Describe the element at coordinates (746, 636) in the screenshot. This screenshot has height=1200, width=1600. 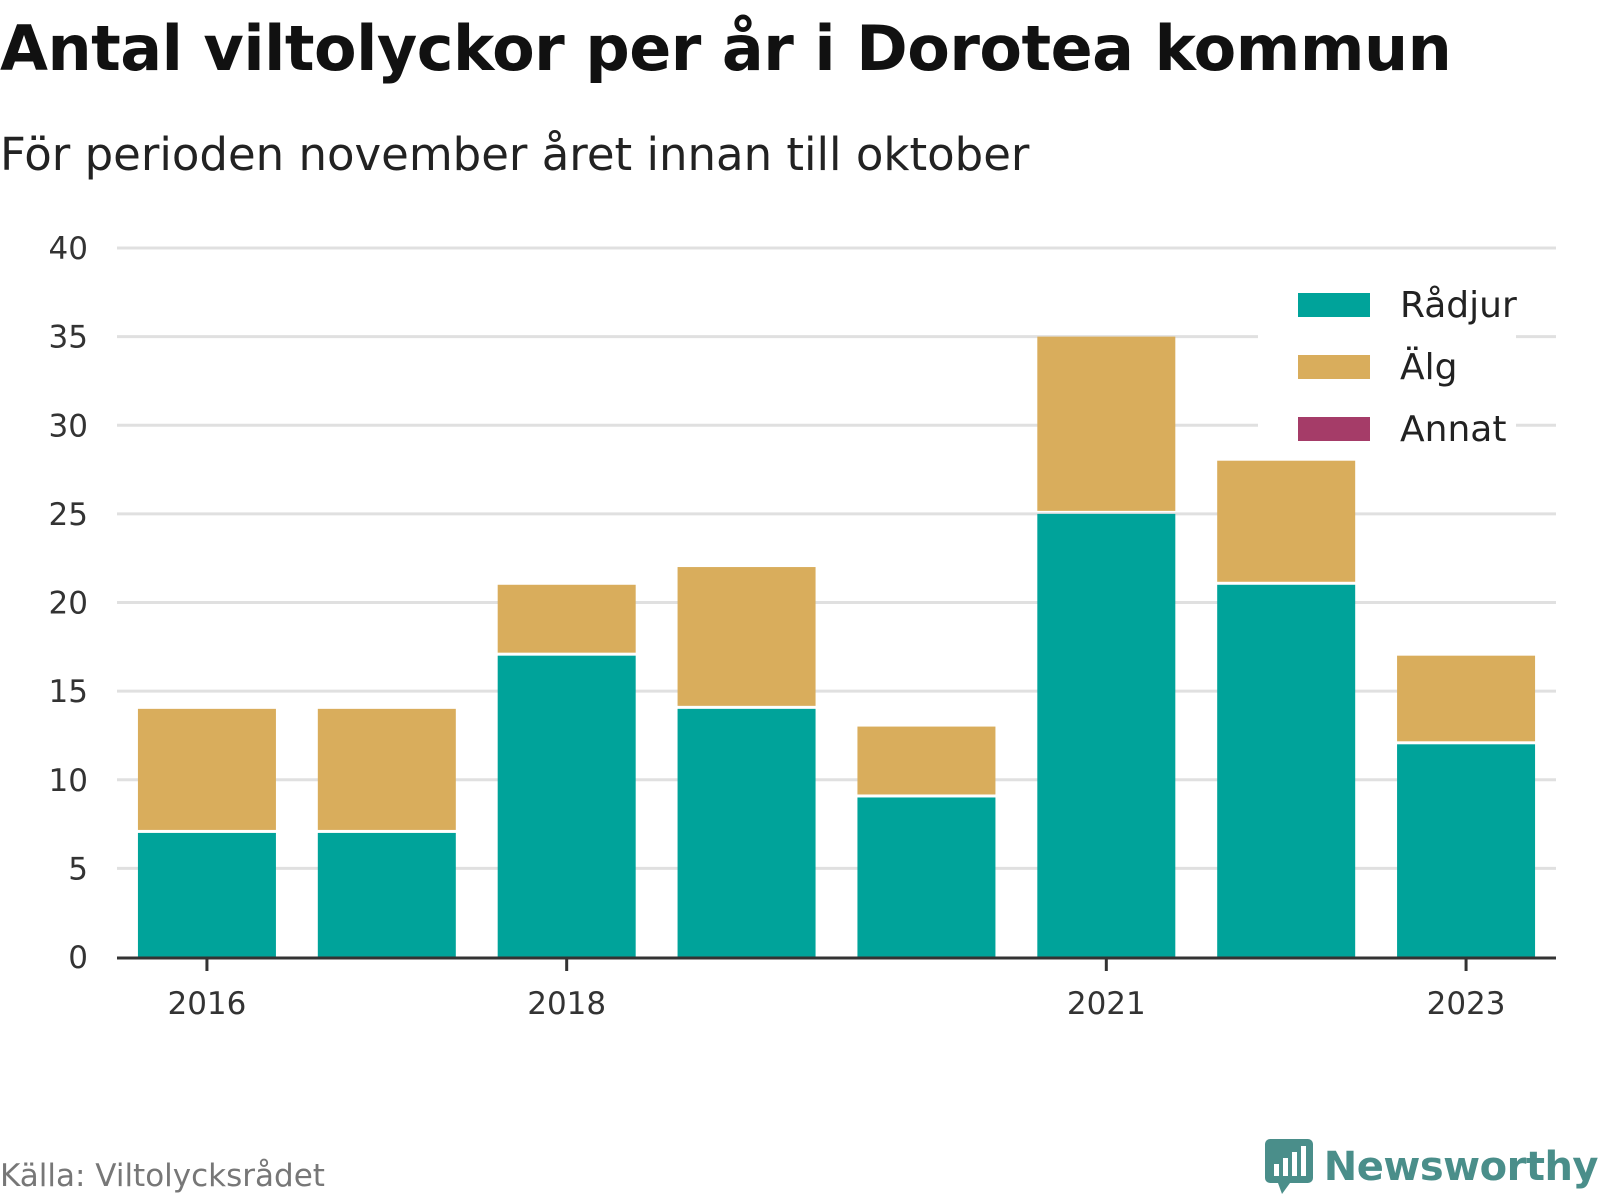
I see `bar-älg-2019` at that location.